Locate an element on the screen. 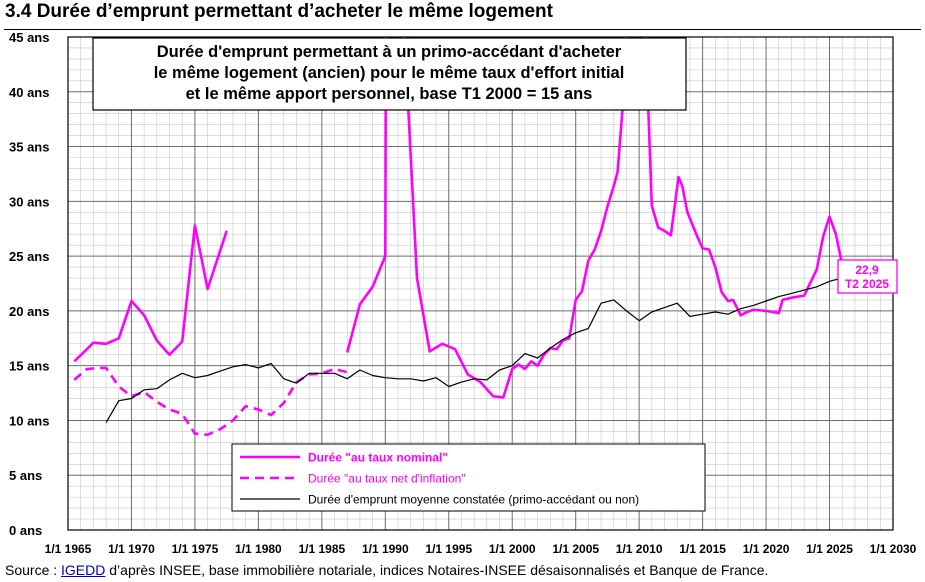  y-tick-label: 25 ans is located at coordinates (29, 256).